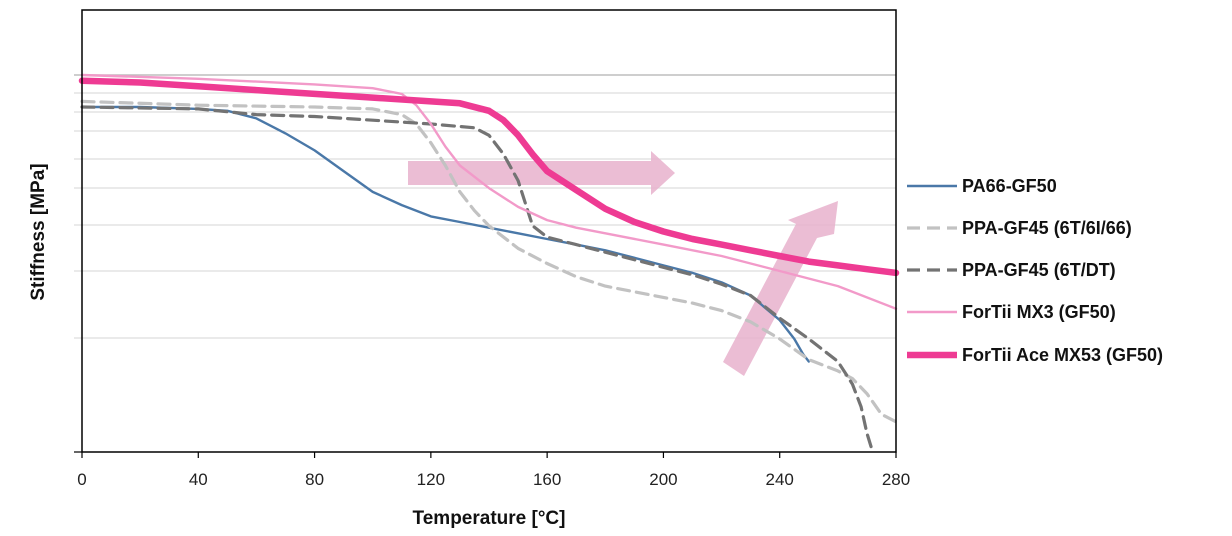 The width and height of the screenshot is (1232, 536). Describe the element at coordinates (489, 518) in the screenshot. I see `x-axis-title: Temperature [°C]` at that location.